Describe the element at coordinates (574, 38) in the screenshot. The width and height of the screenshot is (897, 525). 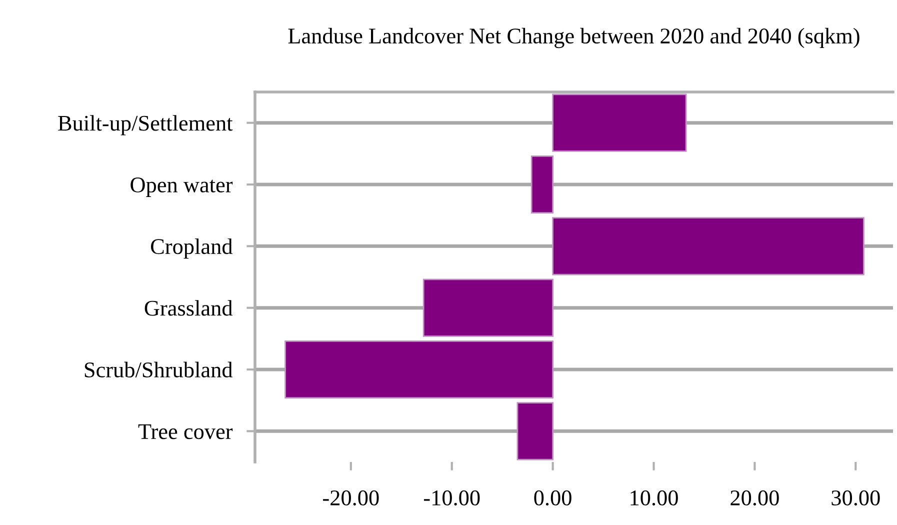
I see `chart-title: Landuse Landcover Net Change between 2020 and 2040 (sqkm)` at that location.